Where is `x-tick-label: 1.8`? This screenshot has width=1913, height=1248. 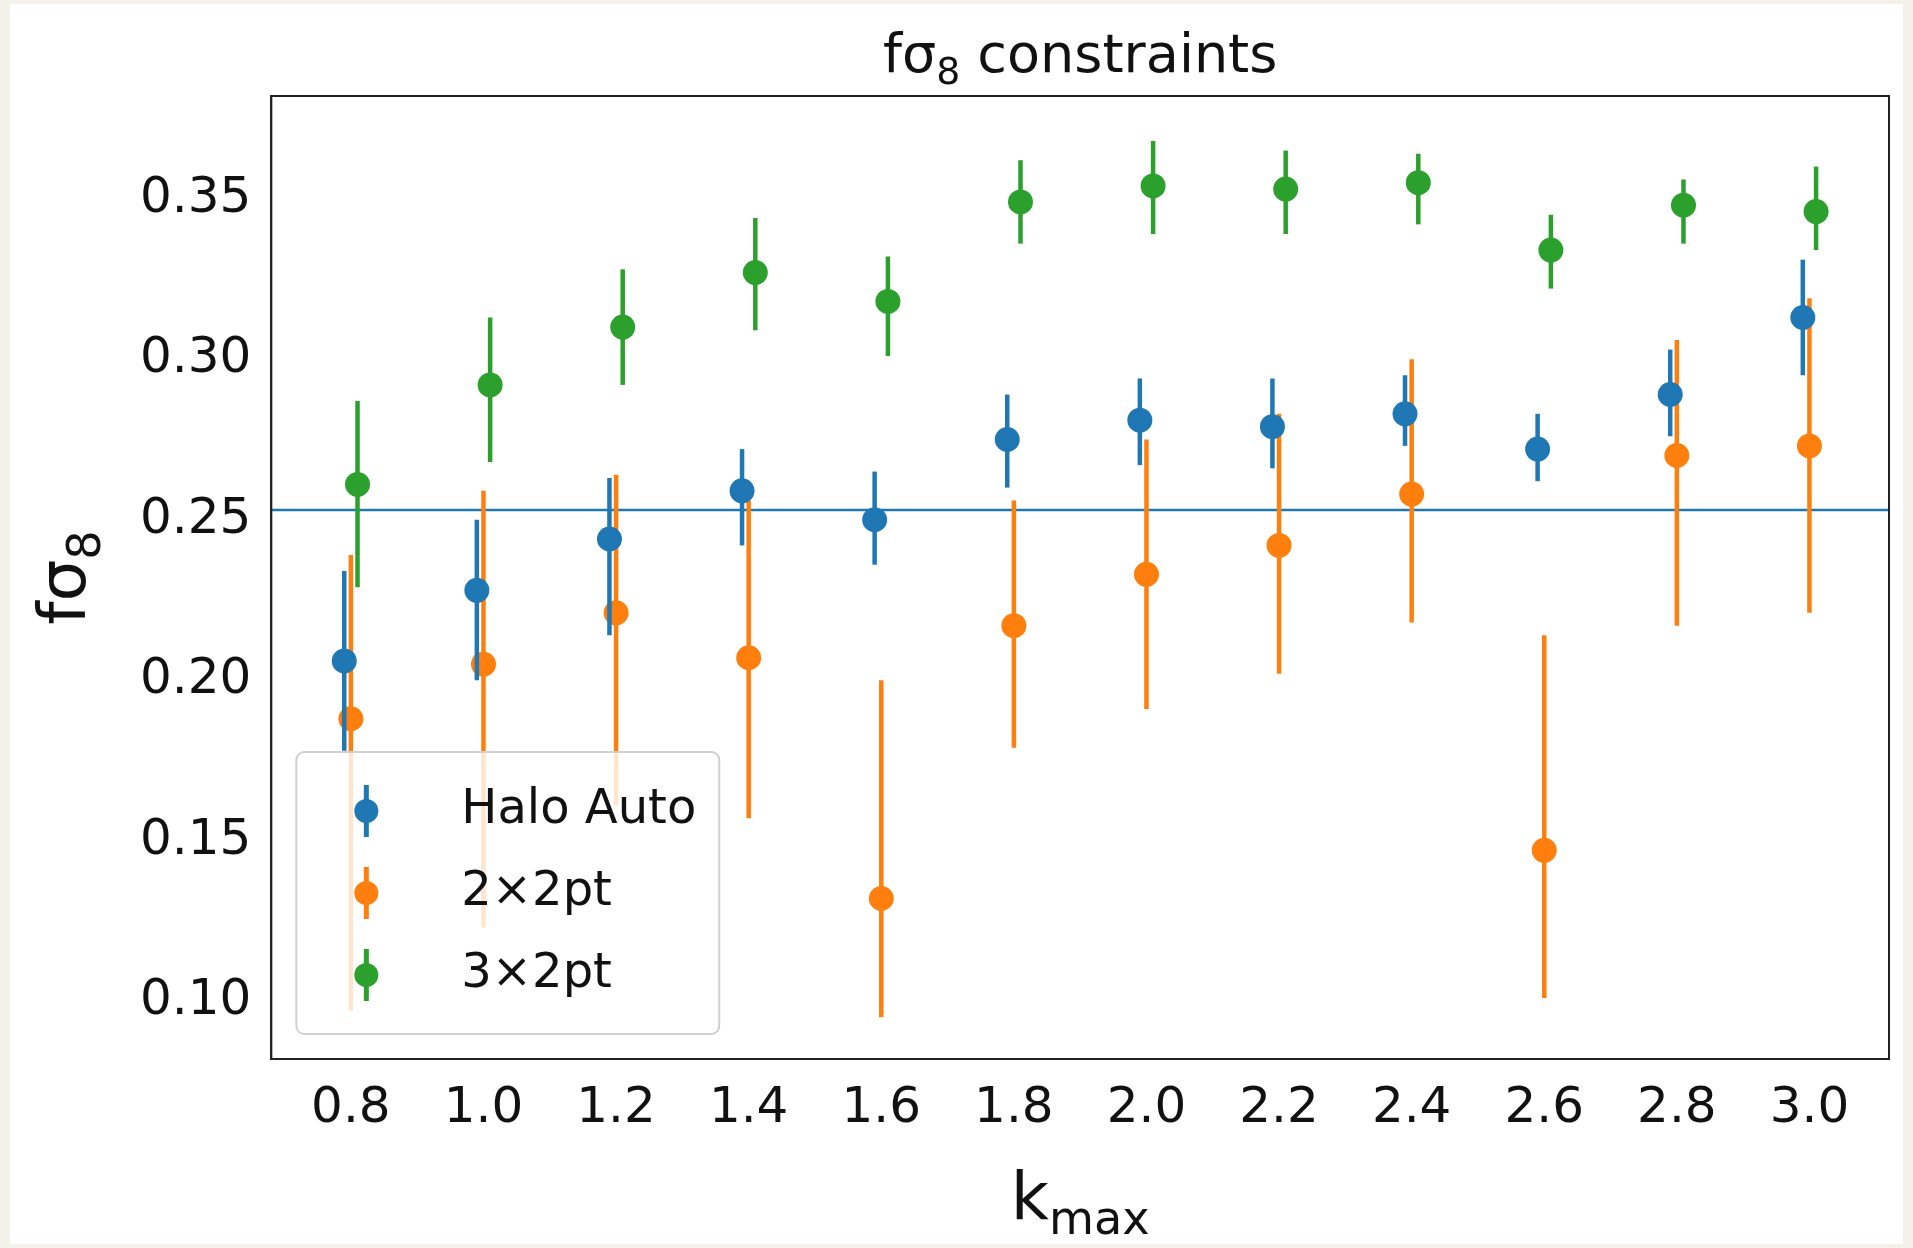 x-tick-label: 1.8 is located at coordinates (1014, 1104).